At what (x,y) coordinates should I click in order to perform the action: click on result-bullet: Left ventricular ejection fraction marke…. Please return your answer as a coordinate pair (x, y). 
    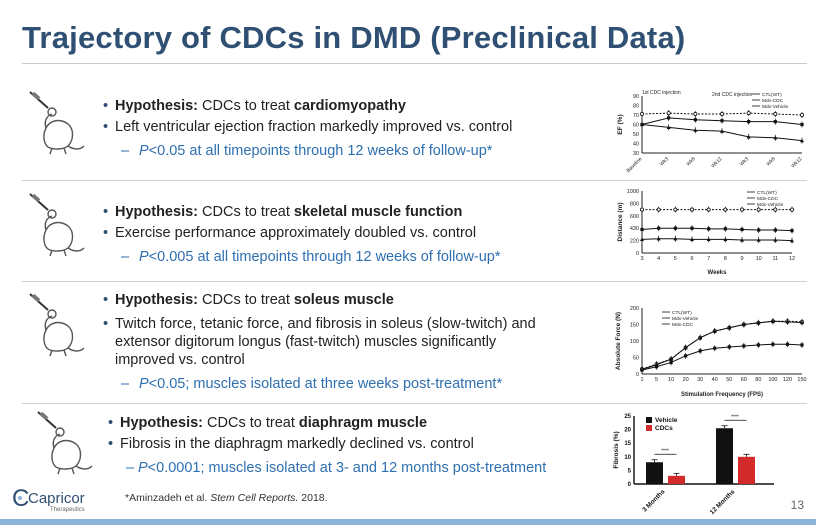
    Looking at the image, I should click on (348, 127).